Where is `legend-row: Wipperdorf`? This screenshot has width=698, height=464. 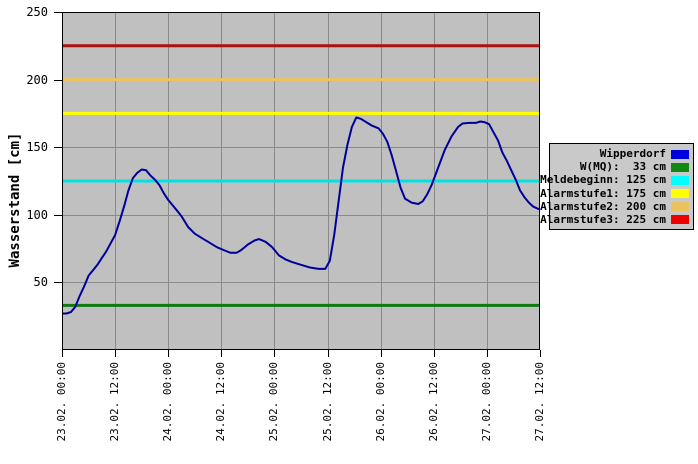 legend-row: Wipperdorf is located at coordinates (621, 154).